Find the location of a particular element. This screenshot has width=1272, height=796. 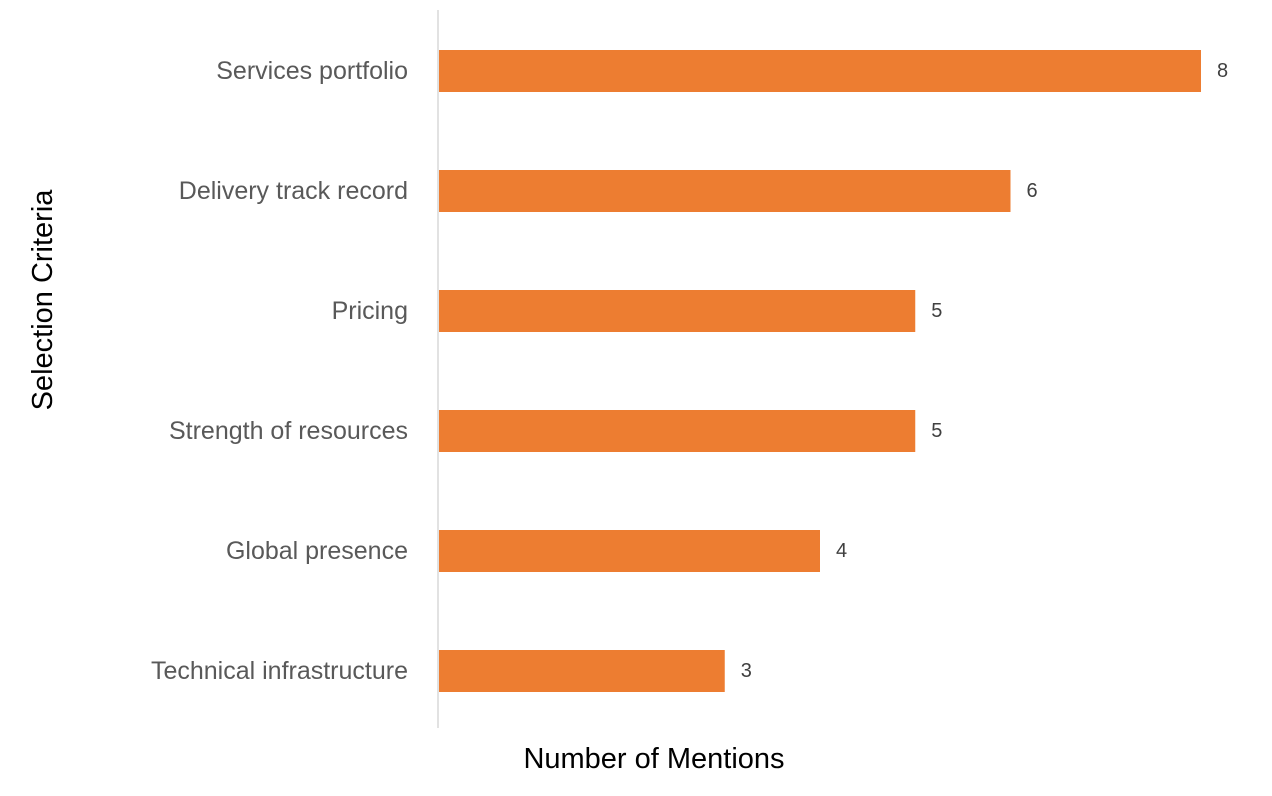

category-label: Services portfolio is located at coordinates (312, 71).